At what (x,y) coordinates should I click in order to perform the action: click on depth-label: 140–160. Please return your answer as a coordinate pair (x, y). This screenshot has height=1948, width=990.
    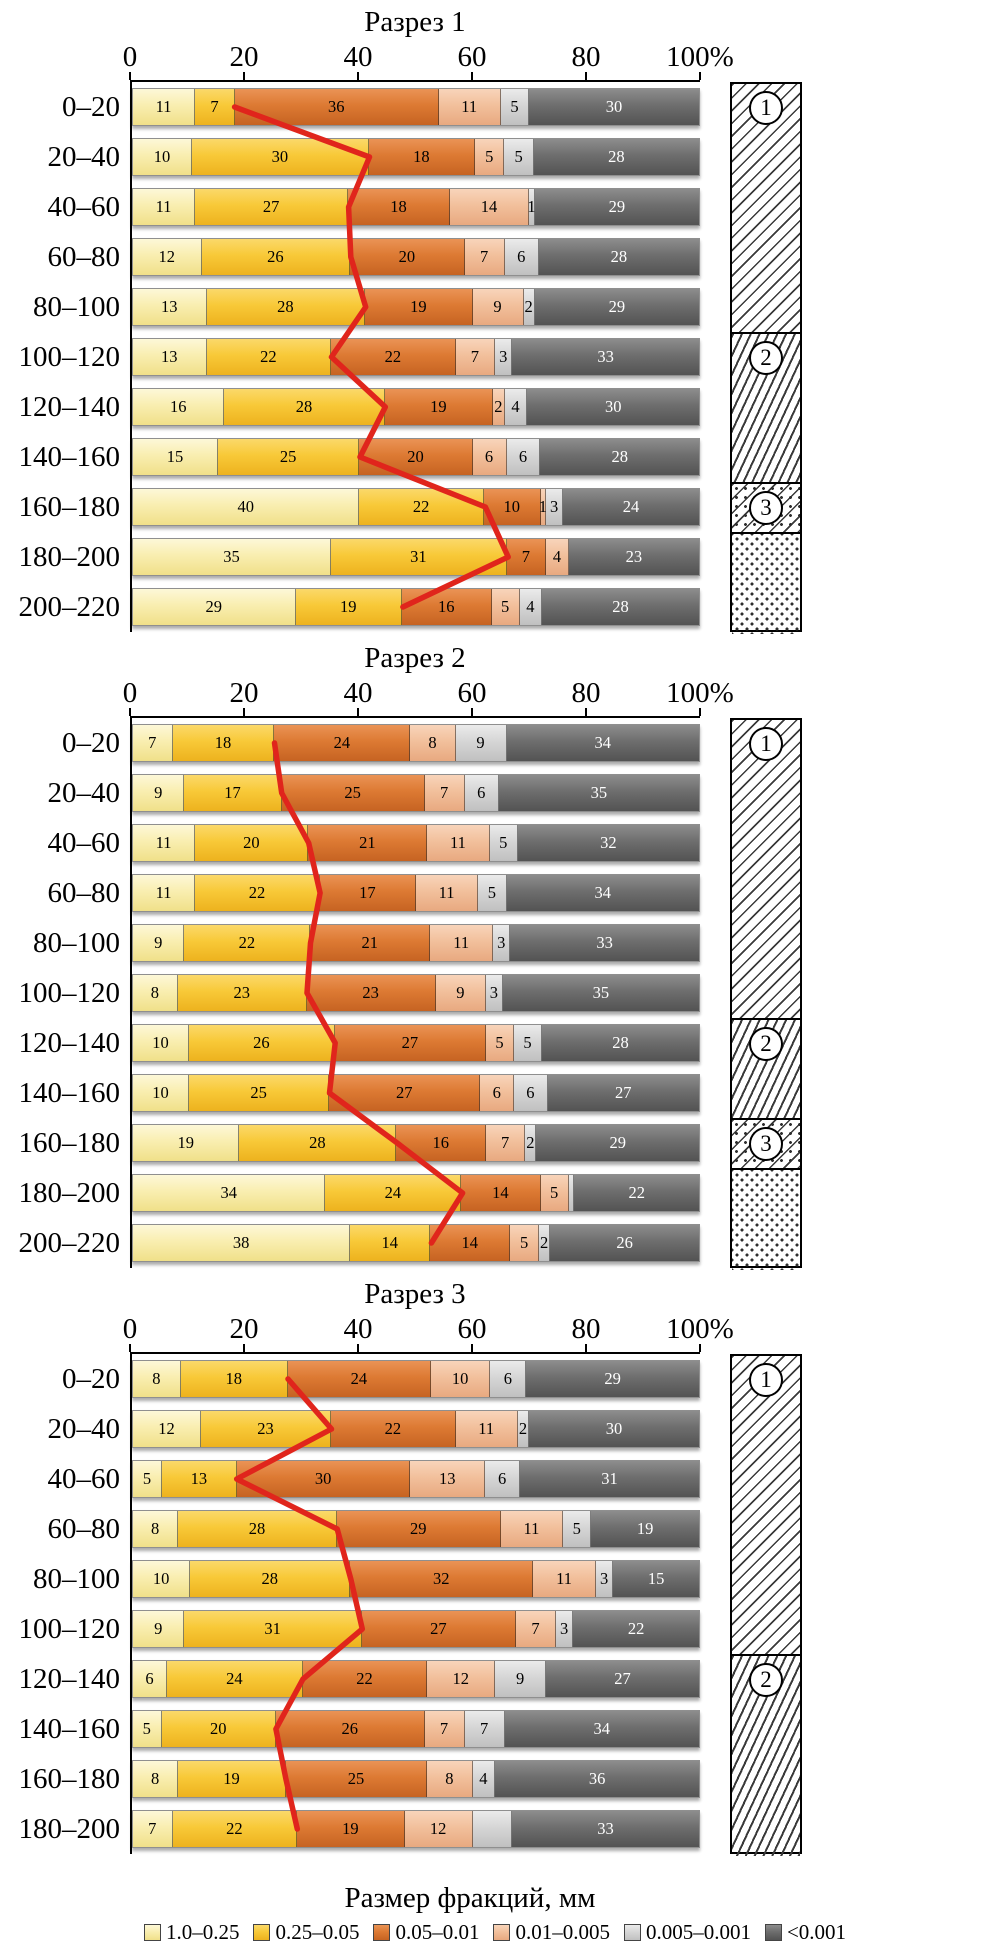
    Looking at the image, I should click on (69, 1728).